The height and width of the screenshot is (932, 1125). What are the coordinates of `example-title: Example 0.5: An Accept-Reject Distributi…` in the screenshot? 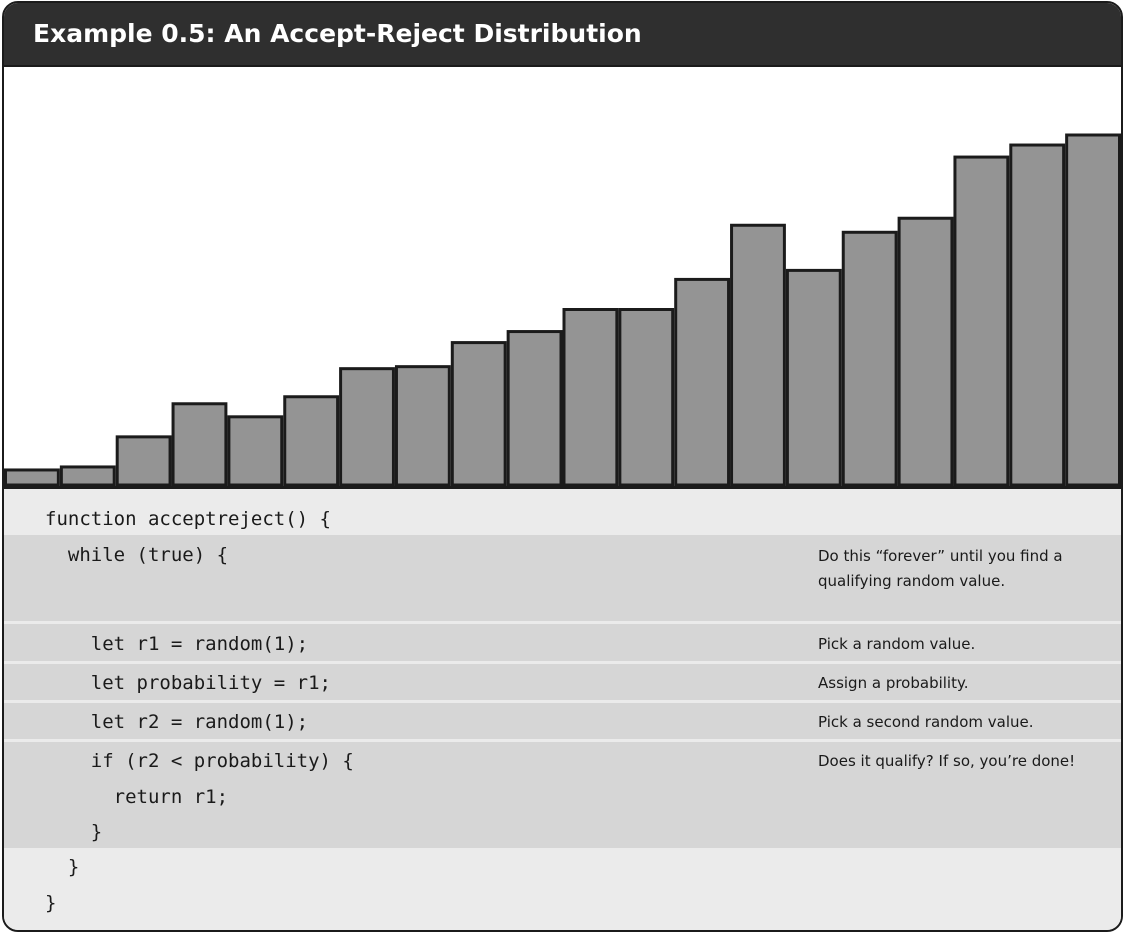 It's located at (337, 33).